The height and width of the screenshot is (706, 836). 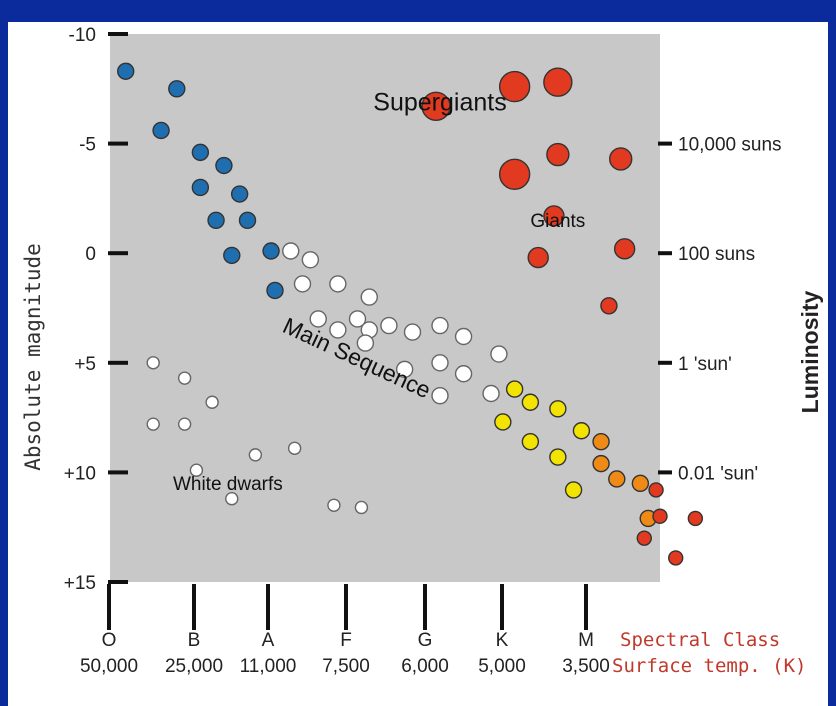 I want to click on right-tick-label: 0.01 'sun', so click(x=718, y=473).